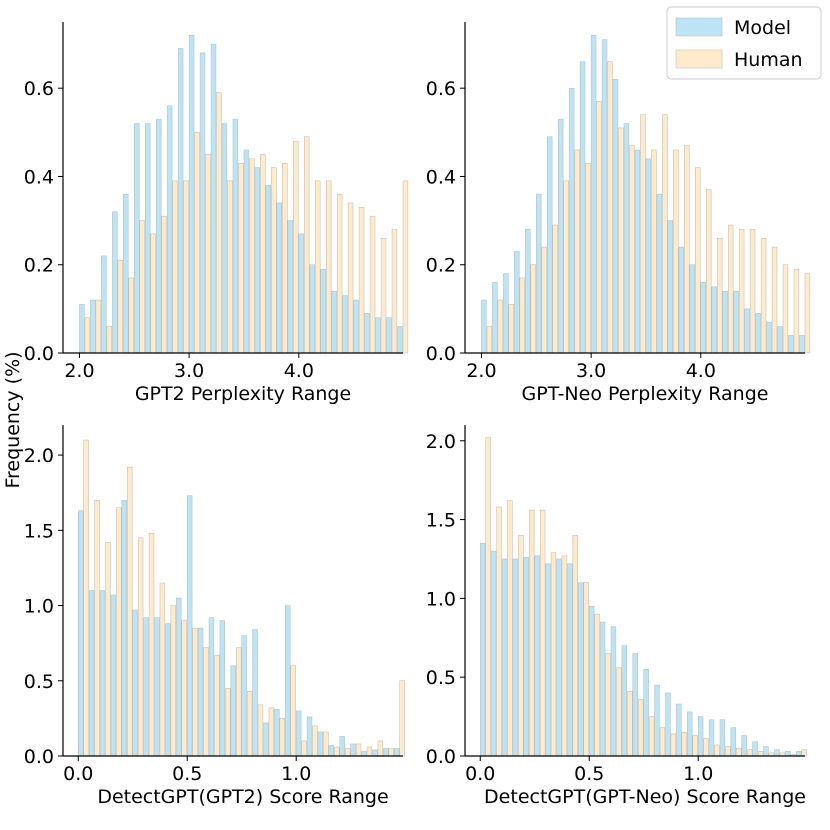 The height and width of the screenshot is (830, 830). Describe the element at coordinates (78, 774) in the screenshot. I see `x-tick-label: 0.0` at that location.